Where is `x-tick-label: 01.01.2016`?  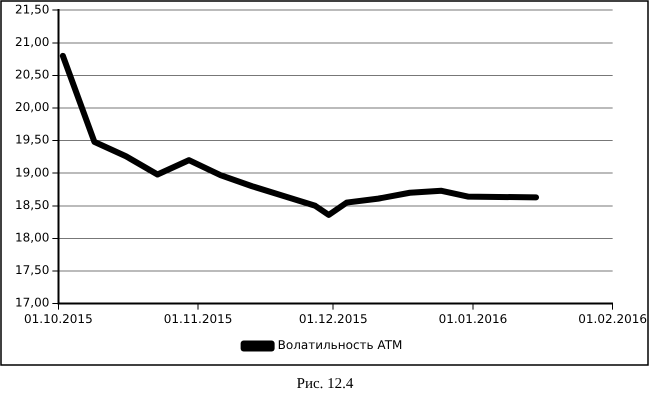 x-tick-label: 01.01.2016 is located at coordinates (473, 319).